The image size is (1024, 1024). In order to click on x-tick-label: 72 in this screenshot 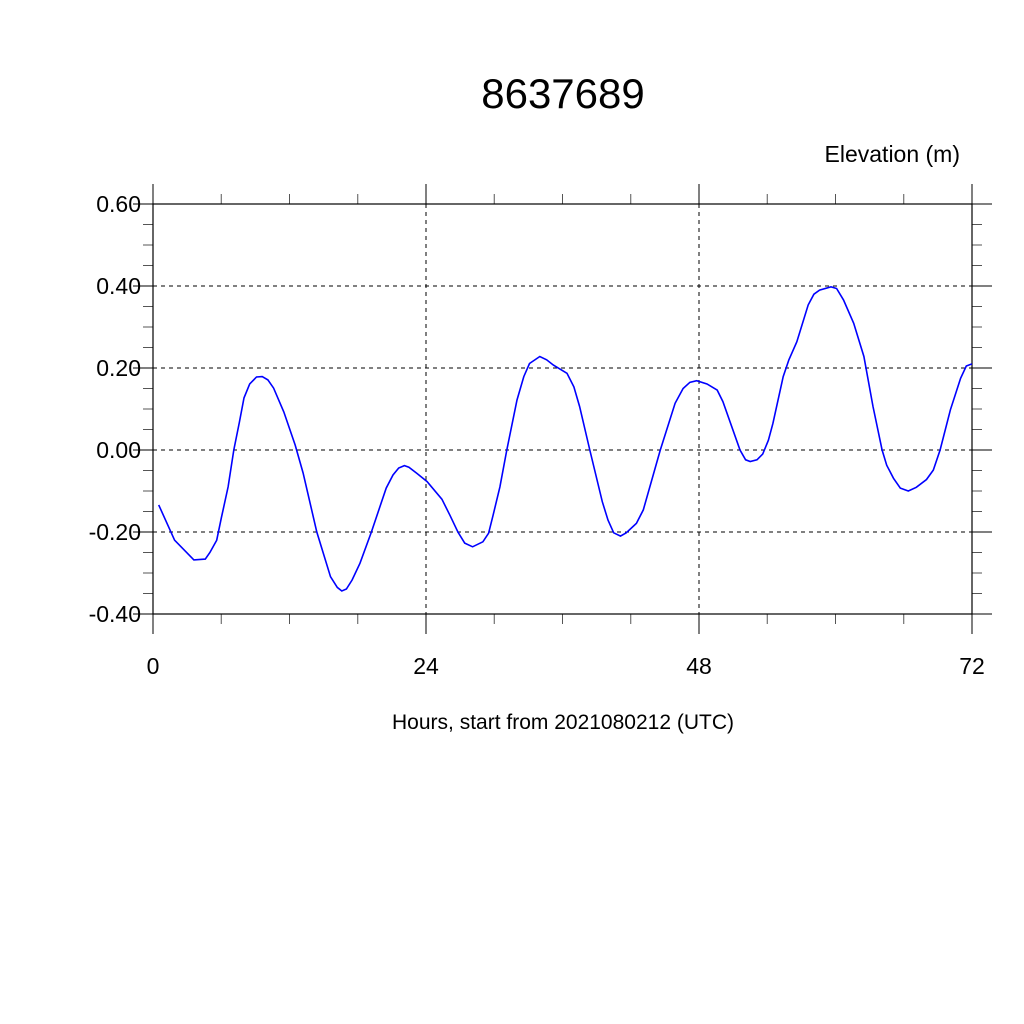, I will do `click(972, 666)`.